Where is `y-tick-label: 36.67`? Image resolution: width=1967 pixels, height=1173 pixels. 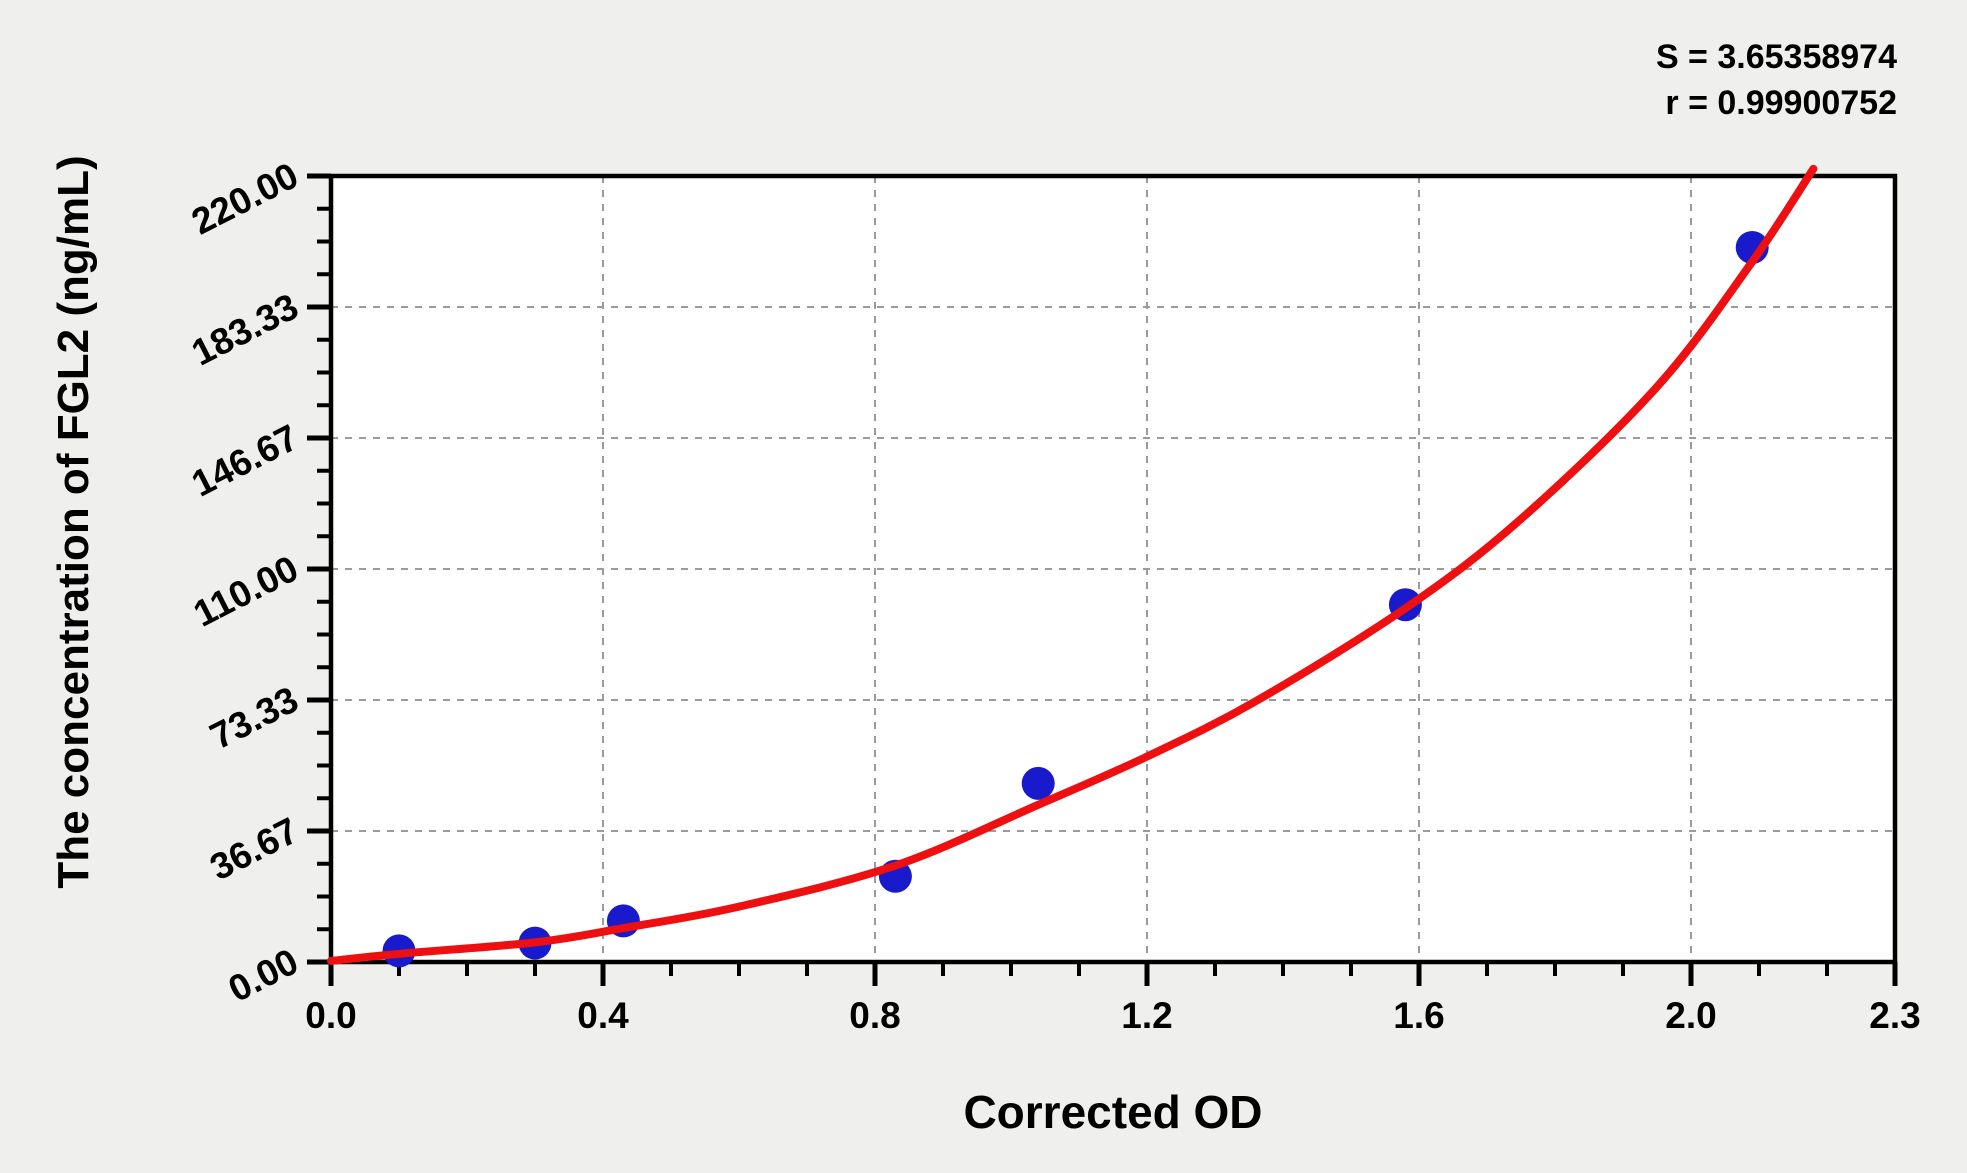
y-tick-label: 36.67 is located at coordinates (254, 849).